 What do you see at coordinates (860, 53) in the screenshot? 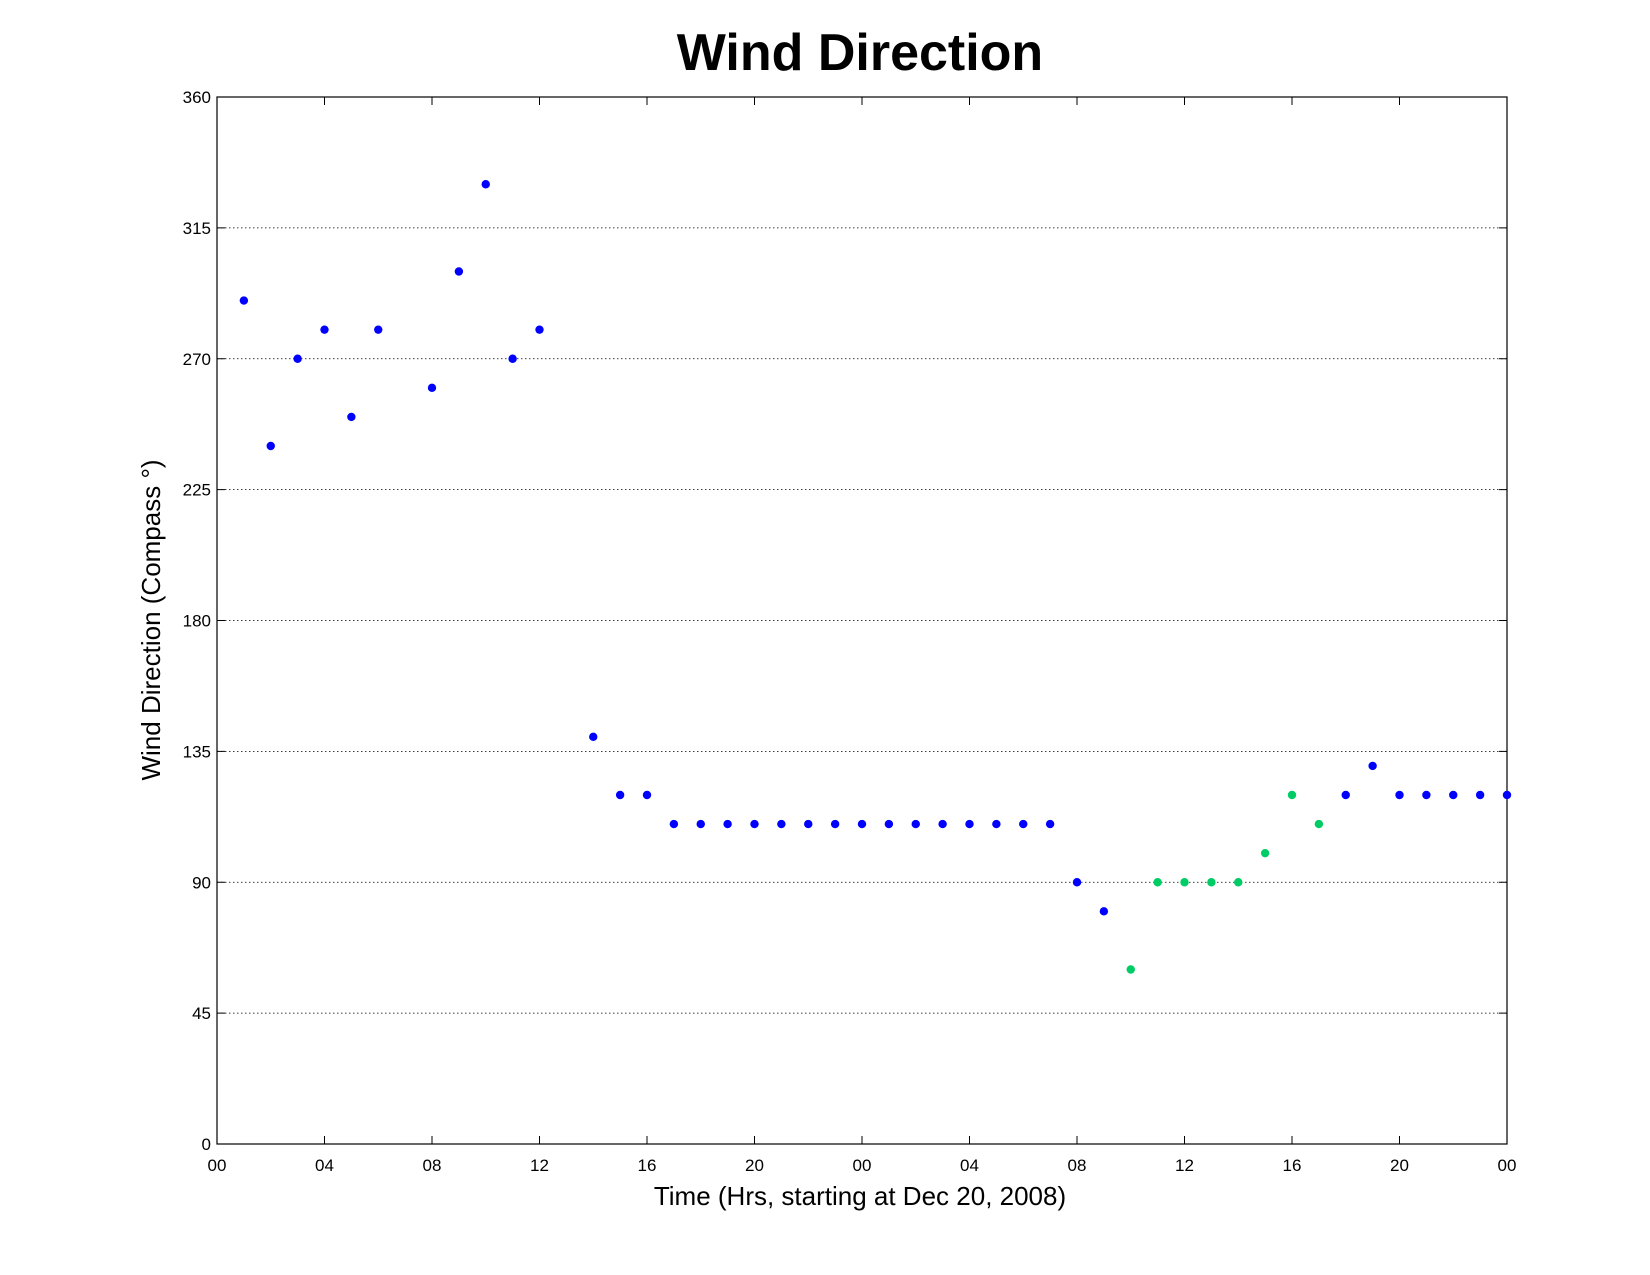
I see `chart-title: Wind Direction` at bounding box center [860, 53].